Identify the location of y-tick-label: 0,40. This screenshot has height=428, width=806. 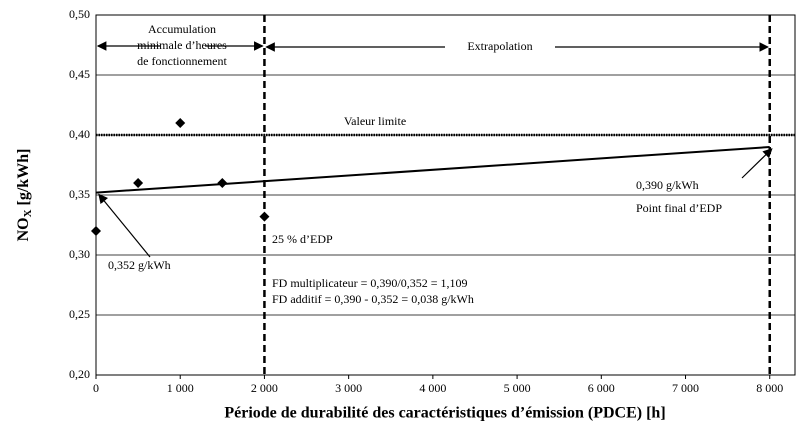
(79, 134).